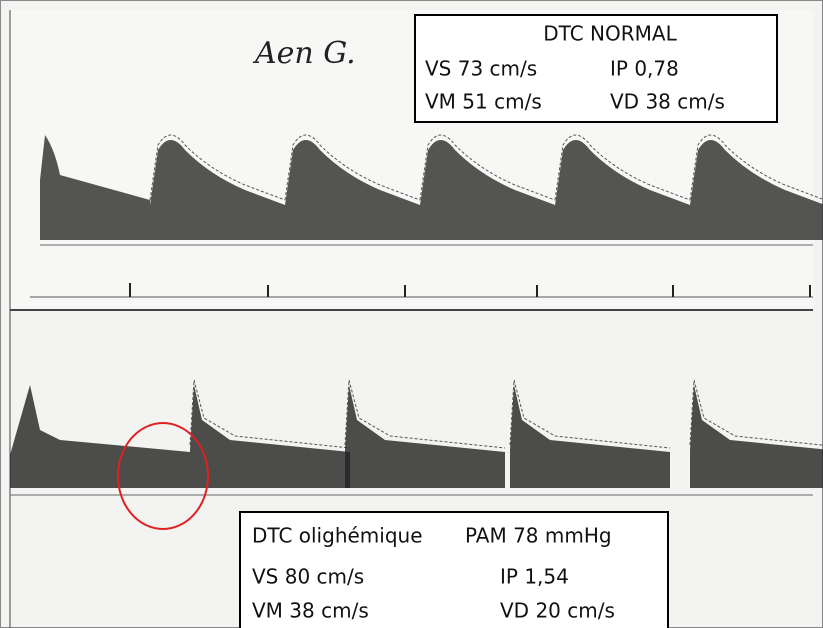 The image size is (823, 628). What do you see at coordinates (538, 536) in the screenshot?
I see `oligemic-pressure: PAM 78 mmHg` at bounding box center [538, 536].